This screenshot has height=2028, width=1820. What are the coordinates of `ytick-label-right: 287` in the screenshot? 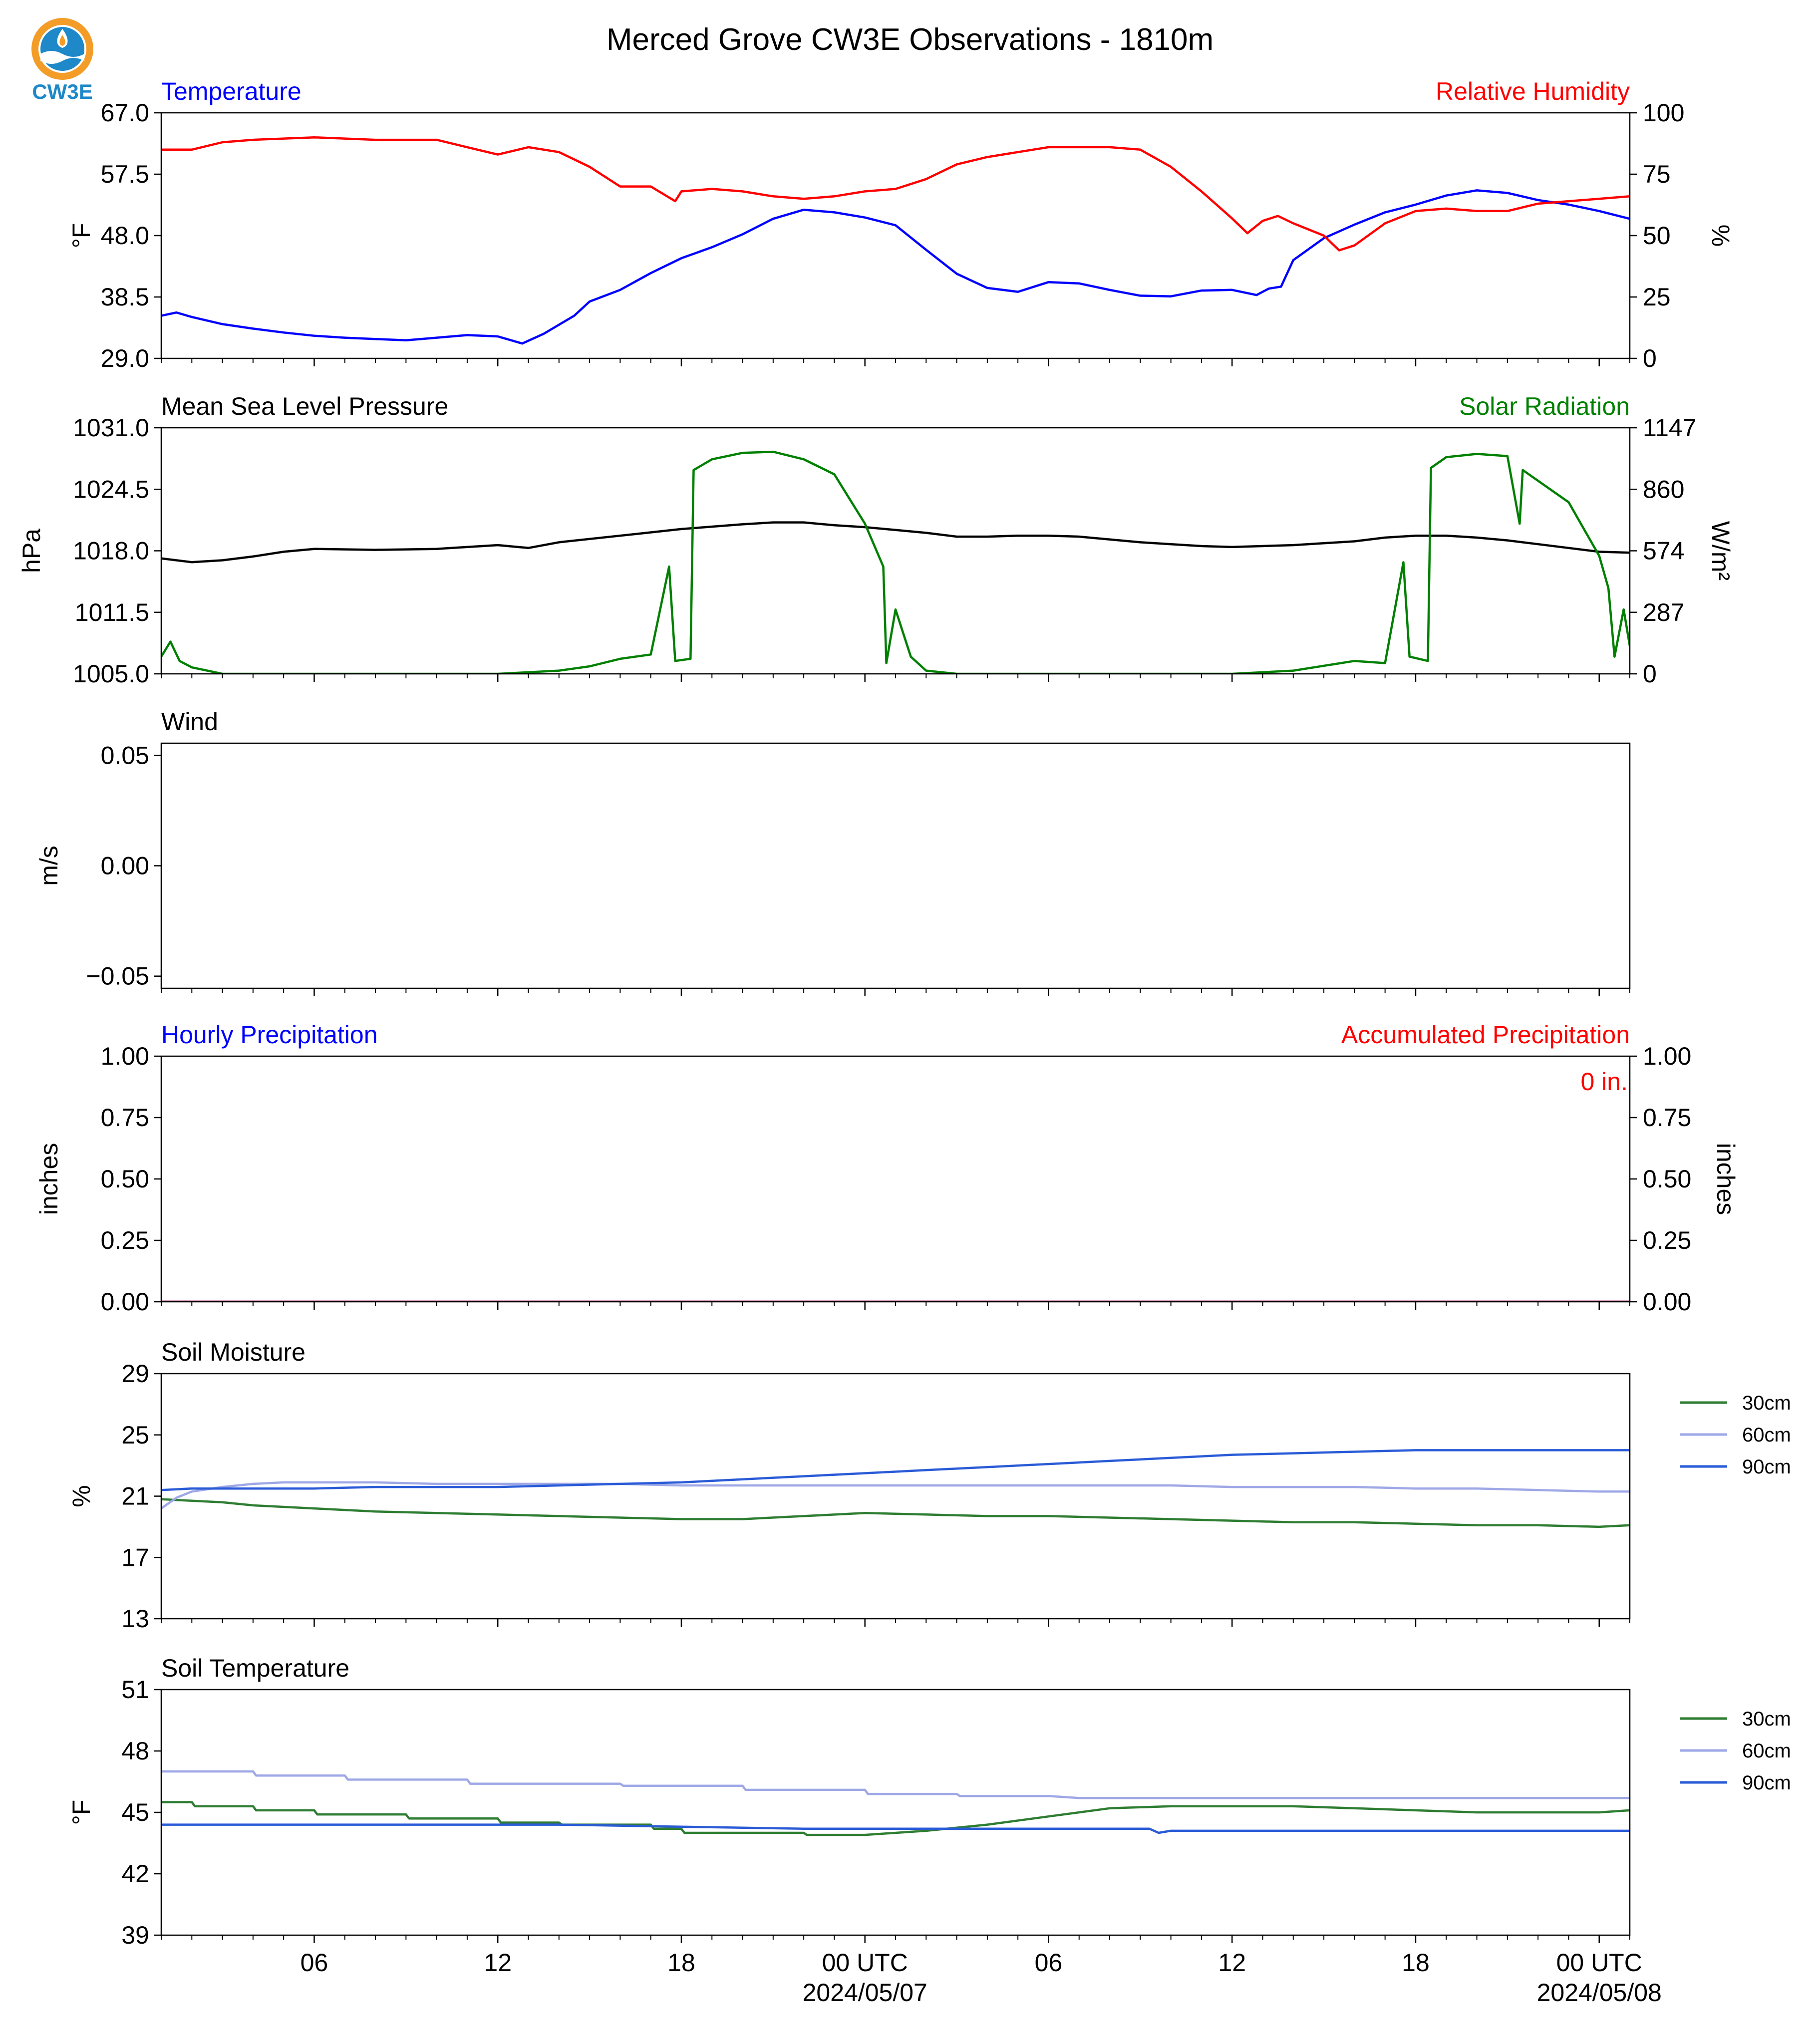 It's located at (1663, 612).